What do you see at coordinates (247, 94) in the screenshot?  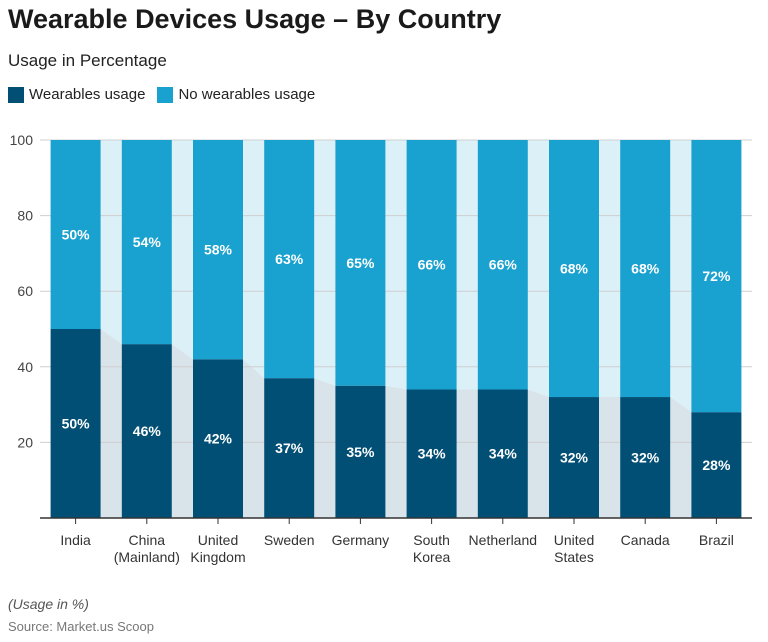 I see `legend-label: No wearables usage` at bounding box center [247, 94].